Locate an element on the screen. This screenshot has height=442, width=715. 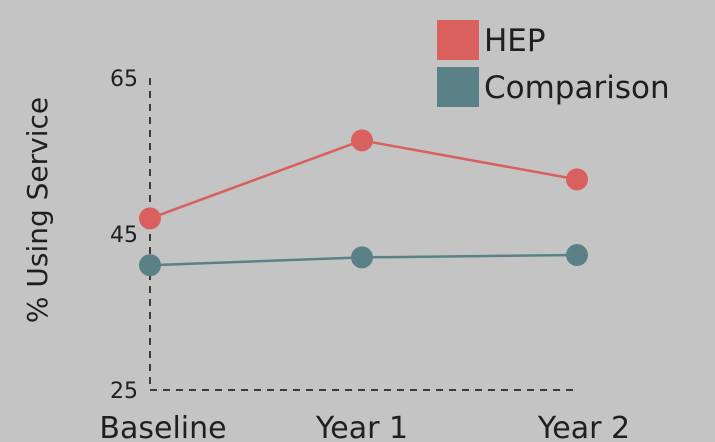
x-tick-label-year-1: Year 1 is located at coordinates (361, 426).